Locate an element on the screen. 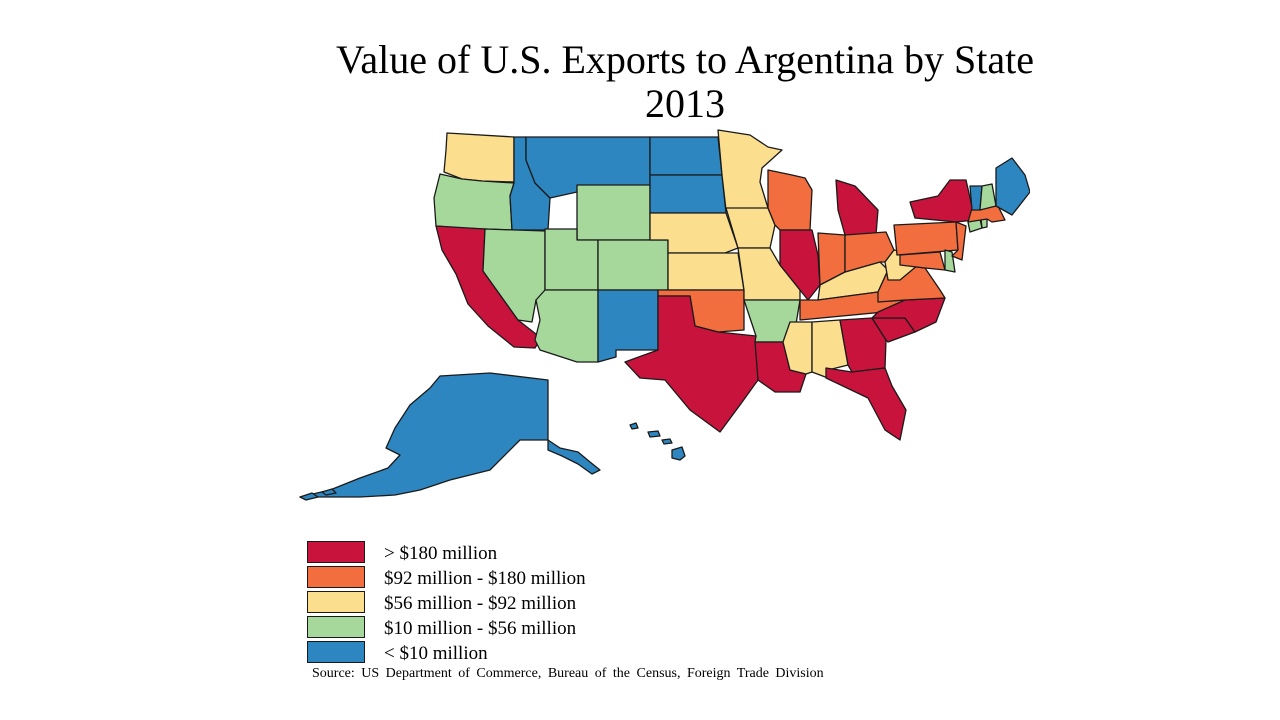 This screenshot has width=1280, height=720. state-pa is located at coordinates (926, 238).